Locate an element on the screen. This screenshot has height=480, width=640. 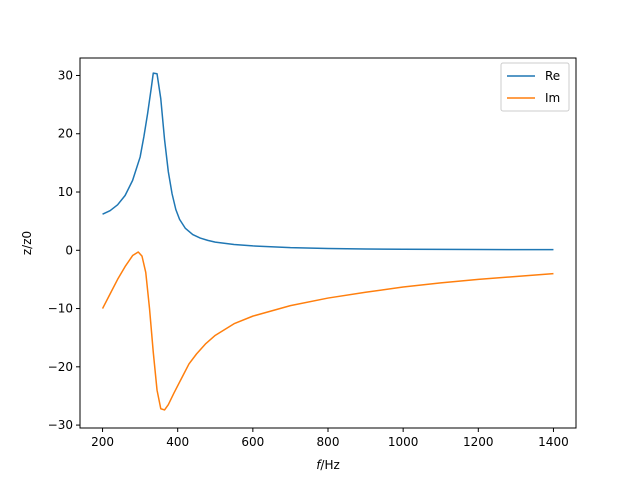
x-axis-label-symbol: f is located at coordinates (319, 465).